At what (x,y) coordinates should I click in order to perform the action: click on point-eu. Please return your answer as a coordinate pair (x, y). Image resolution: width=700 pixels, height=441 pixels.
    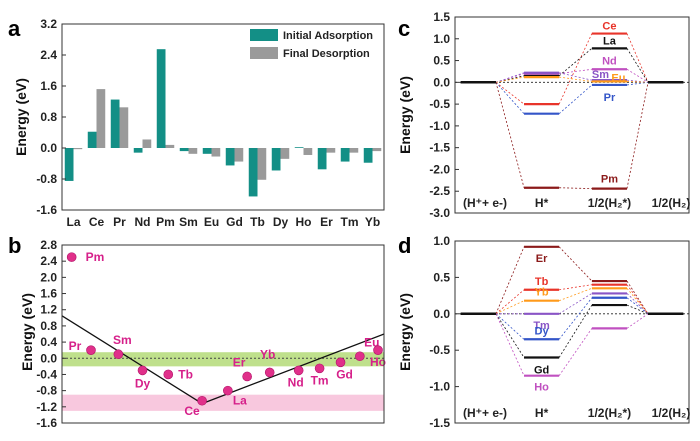
    Looking at the image, I should click on (360, 356).